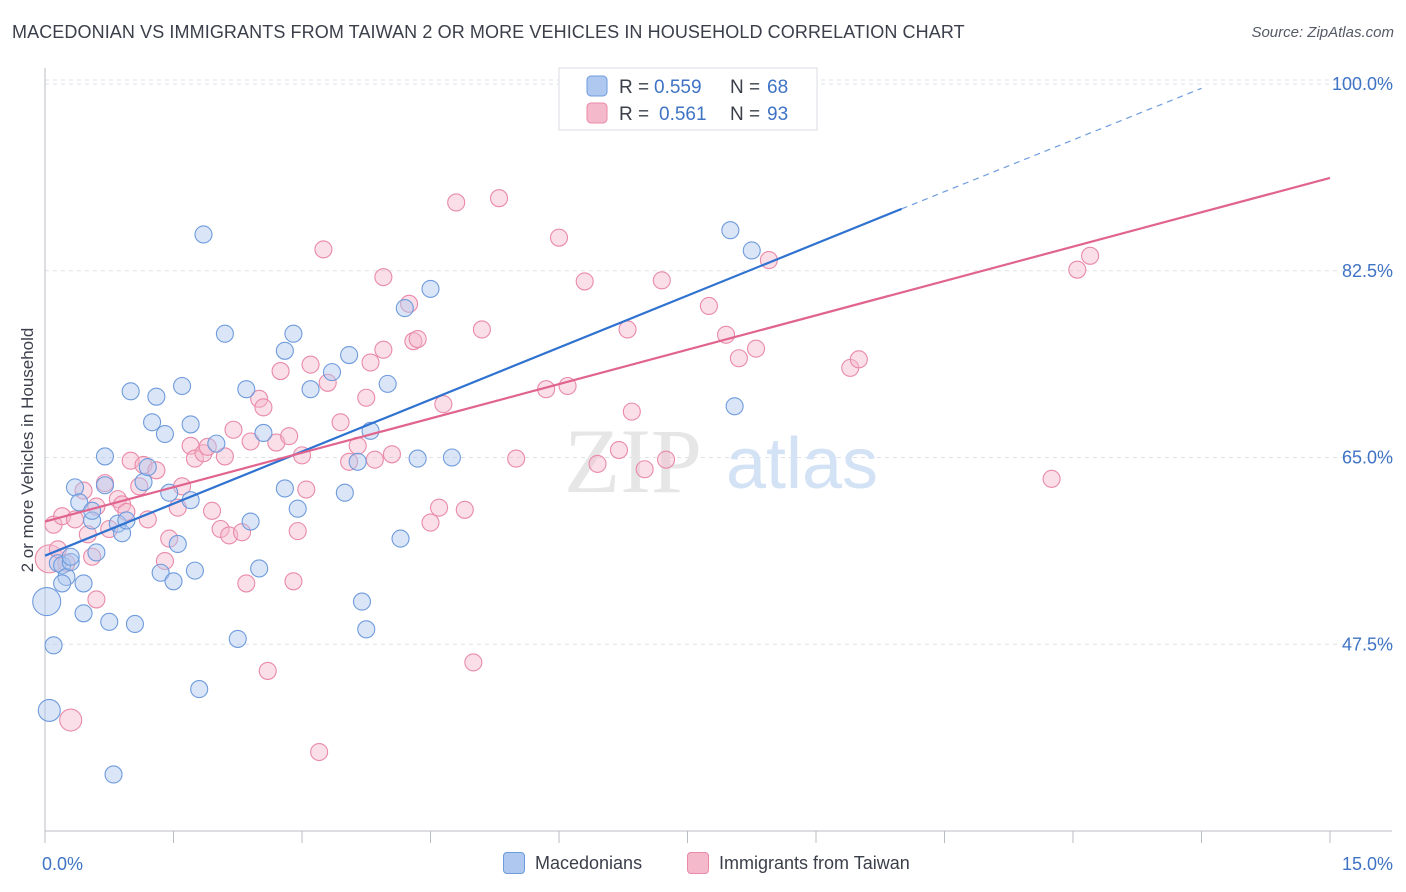  I want to click on macedonians-trend-extension, so click(1051, 148).